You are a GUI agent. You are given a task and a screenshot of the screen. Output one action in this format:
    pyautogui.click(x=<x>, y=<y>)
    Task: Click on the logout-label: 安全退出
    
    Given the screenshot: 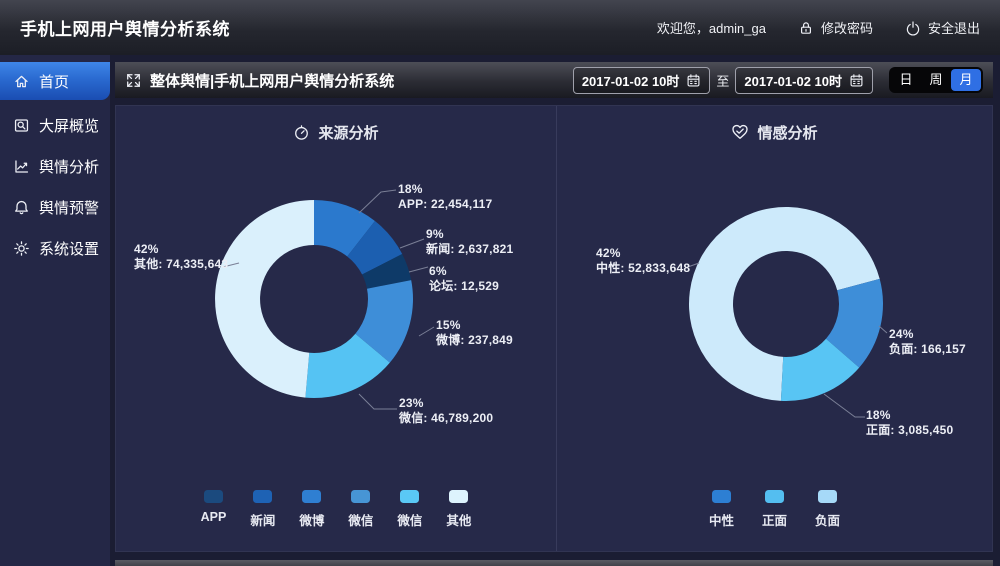 What is the action you would take?
    pyautogui.click(x=953, y=28)
    